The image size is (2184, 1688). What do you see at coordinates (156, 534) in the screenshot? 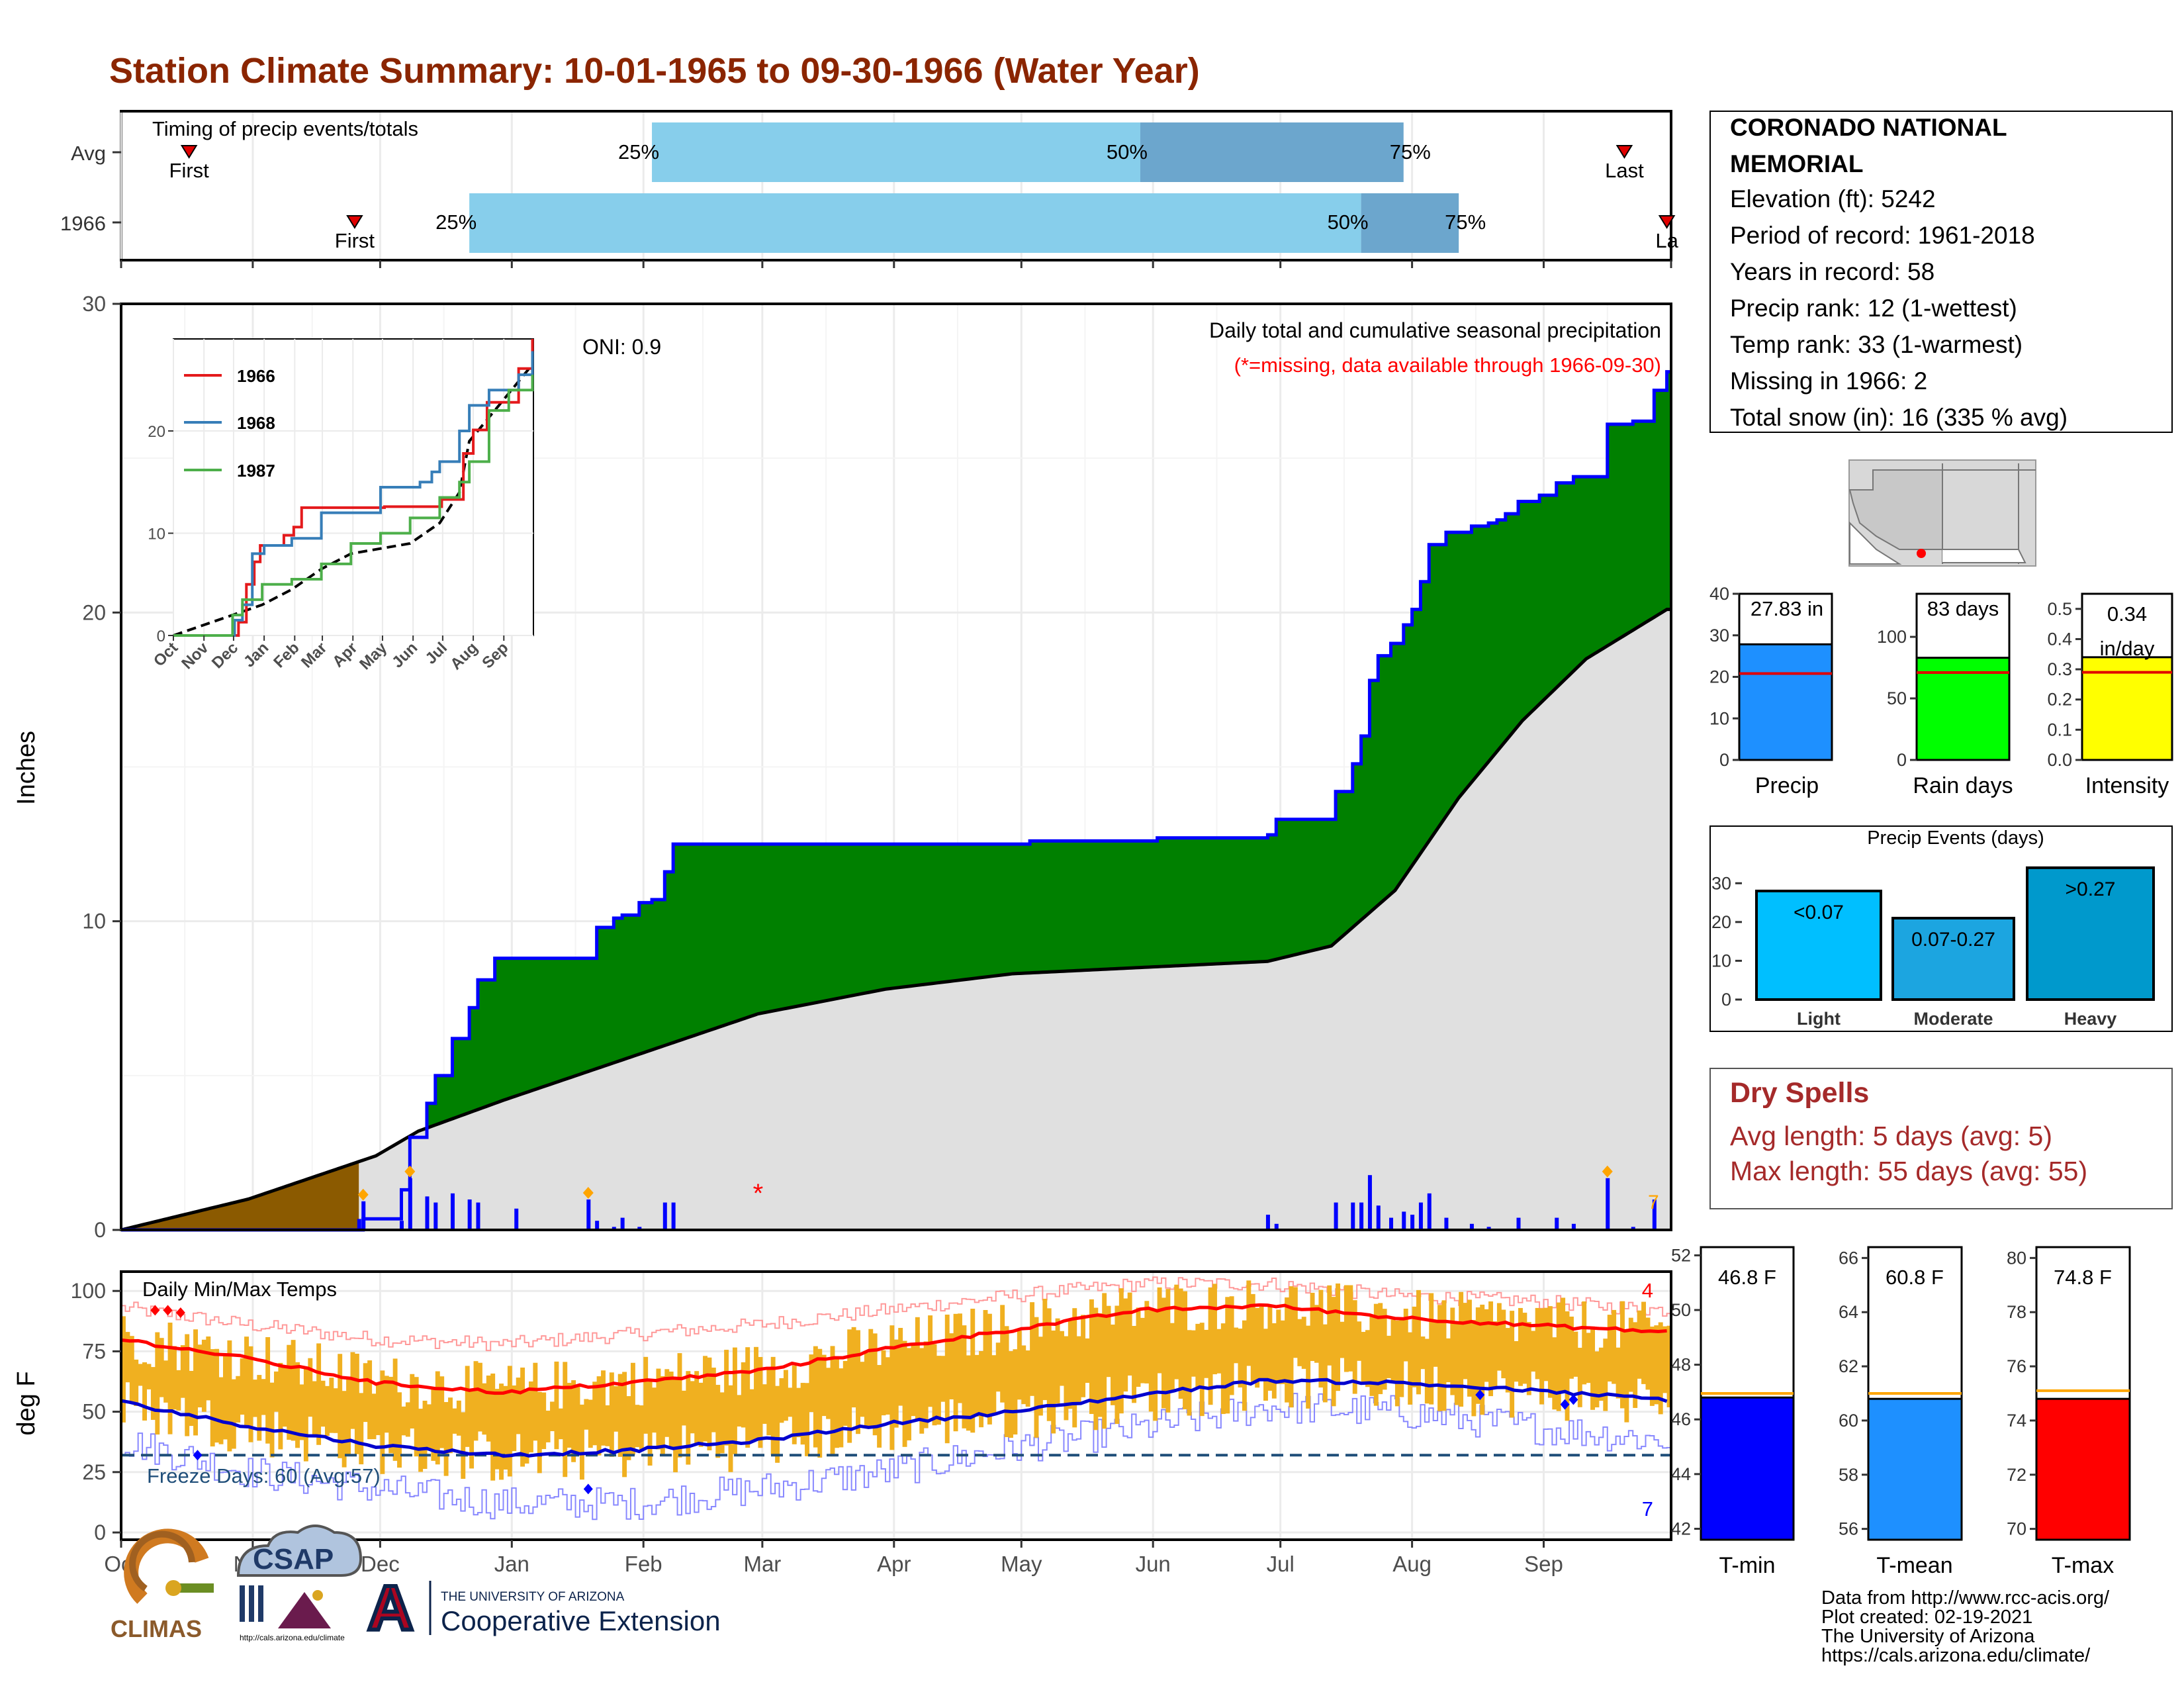
I see `inset-y-tick: 10` at bounding box center [156, 534].